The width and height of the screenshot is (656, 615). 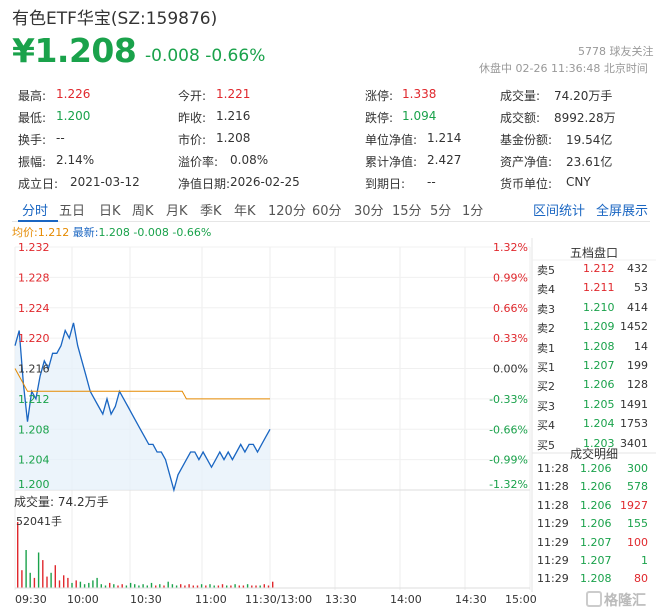 I want to click on trade-volume: 300, so click(x=637, y=468).